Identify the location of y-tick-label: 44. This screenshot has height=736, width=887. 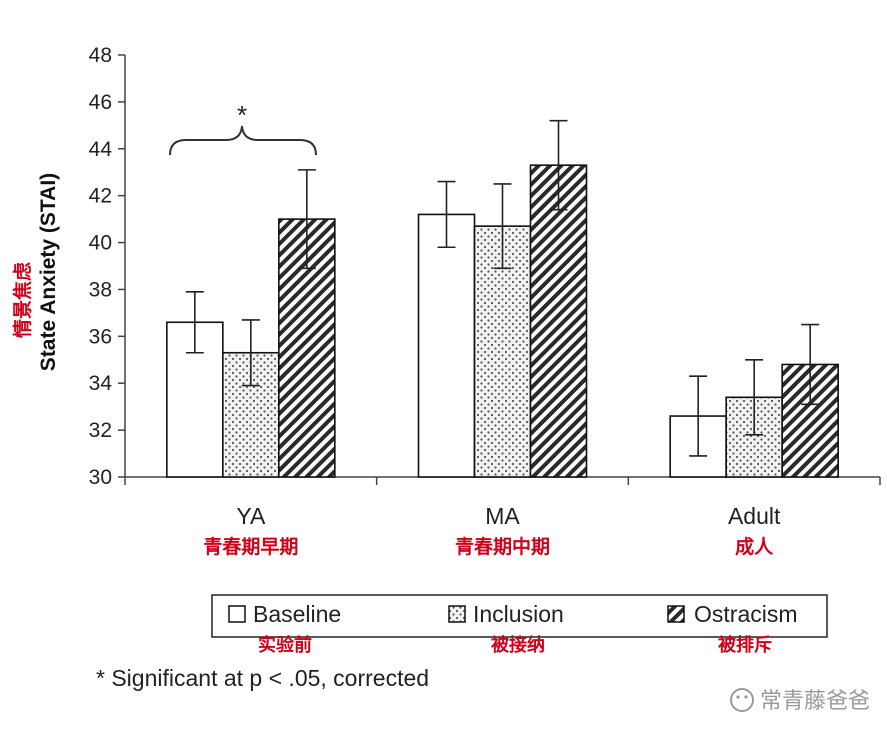
(101, 149).